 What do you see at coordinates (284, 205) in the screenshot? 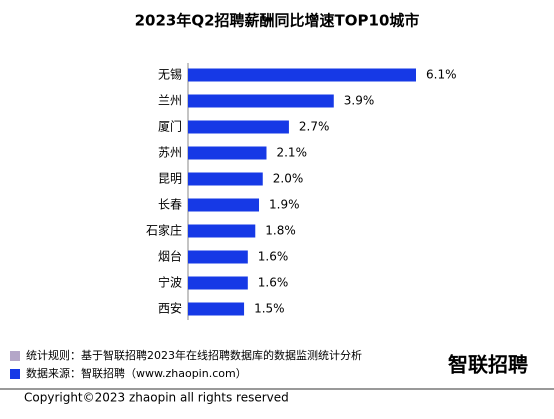
I see `value-label: 1.9%` at bounding box center [284, 205].